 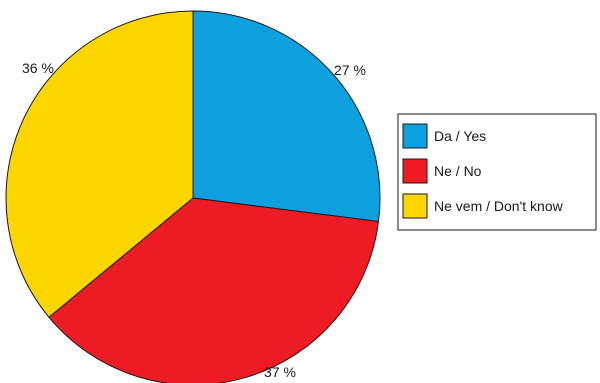 What do you see at coordinates (38, 68) in the screenshot?
I see `slice-dont-know-value-label: 36 %` at bounding box center [38, 68].